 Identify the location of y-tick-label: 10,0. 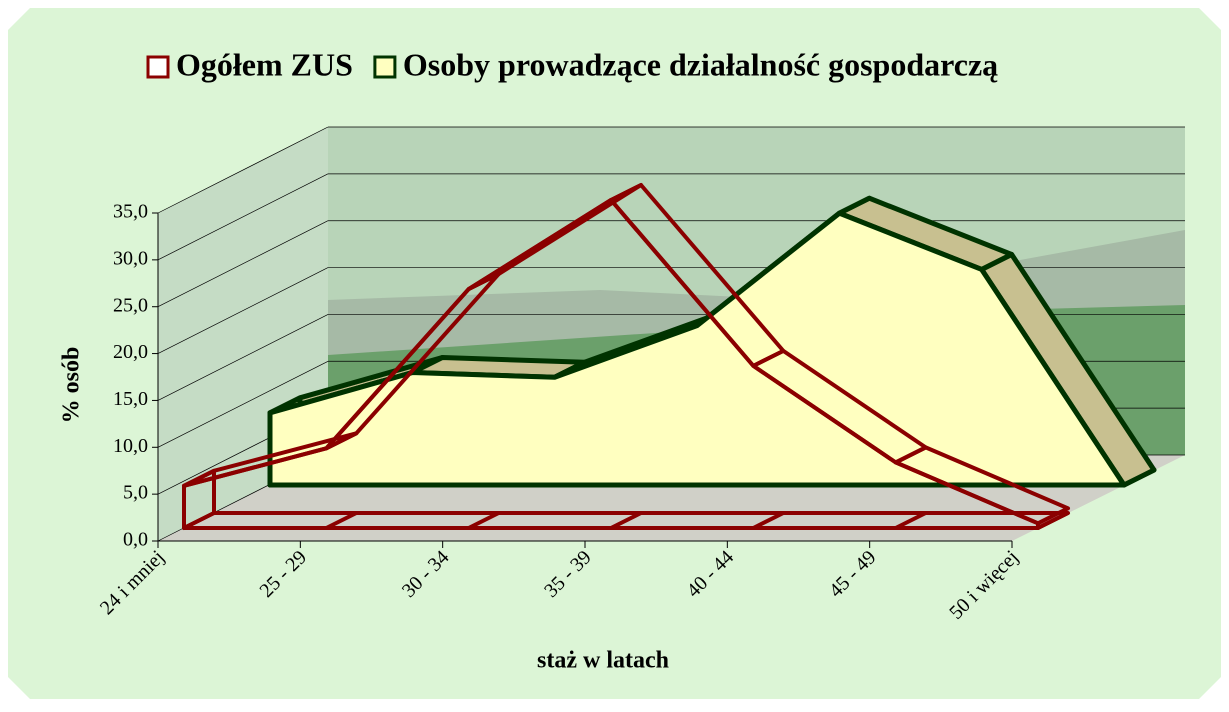
(130, 446).